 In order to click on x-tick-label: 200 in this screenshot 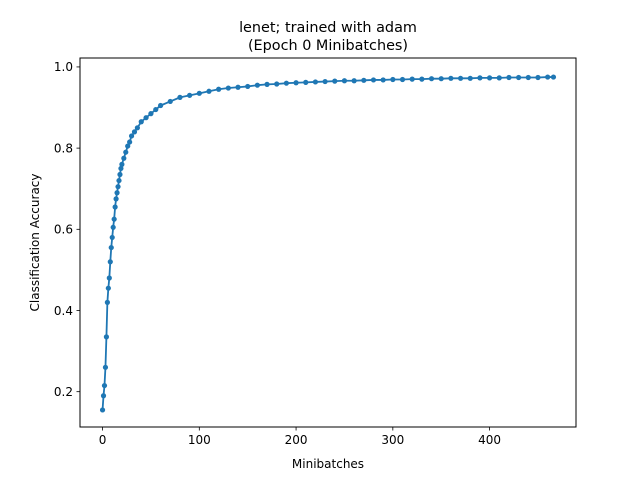, I will do `click(296, 440)`.